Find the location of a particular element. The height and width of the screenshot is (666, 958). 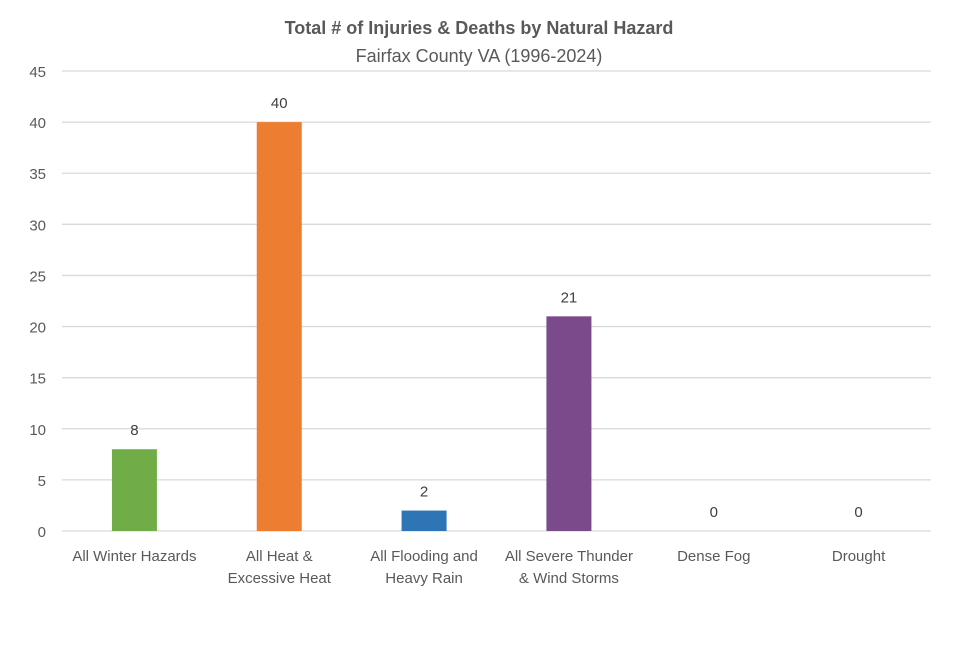

x-tick-label: All Winter Hazards is located at coordinates (134, 556).